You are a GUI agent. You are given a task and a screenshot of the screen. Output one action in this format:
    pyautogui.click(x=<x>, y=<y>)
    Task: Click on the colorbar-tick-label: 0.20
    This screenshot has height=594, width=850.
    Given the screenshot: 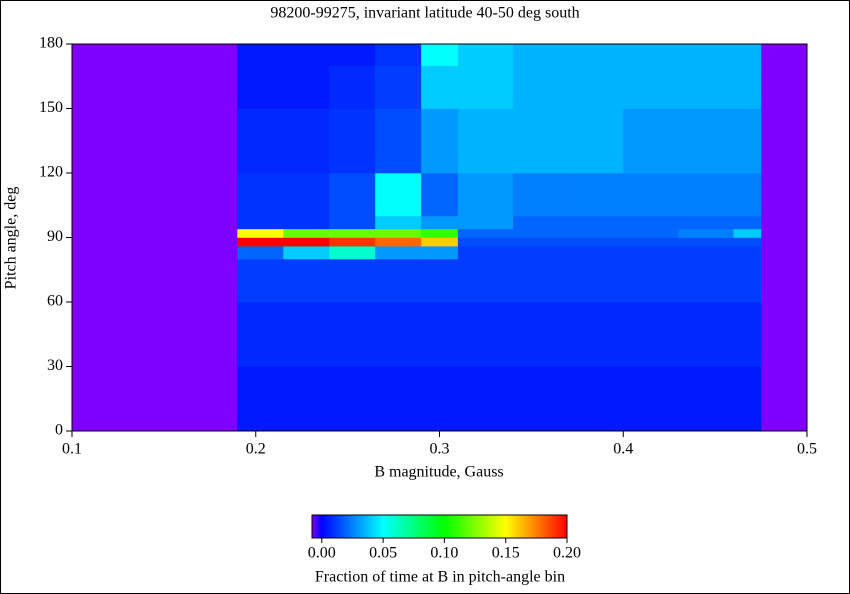 What is the action you would take?
    pyautogui.click(x=567, y=553)
    